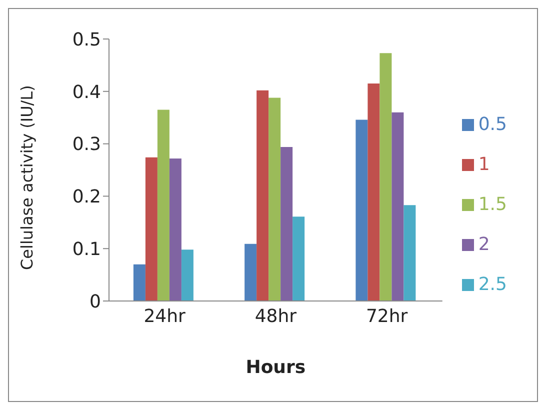 The image size is (546, 410). I want to click on x-tick-label: 48hr, so click(276, 316).